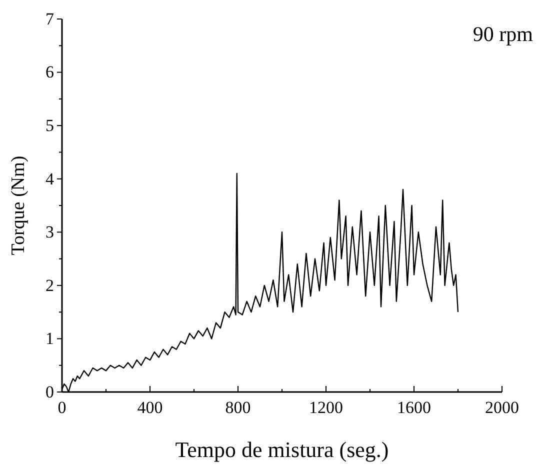  Describe the element at coordinates (50, 392) in the screenshot. I see `y-tick-label: 0` at that location.